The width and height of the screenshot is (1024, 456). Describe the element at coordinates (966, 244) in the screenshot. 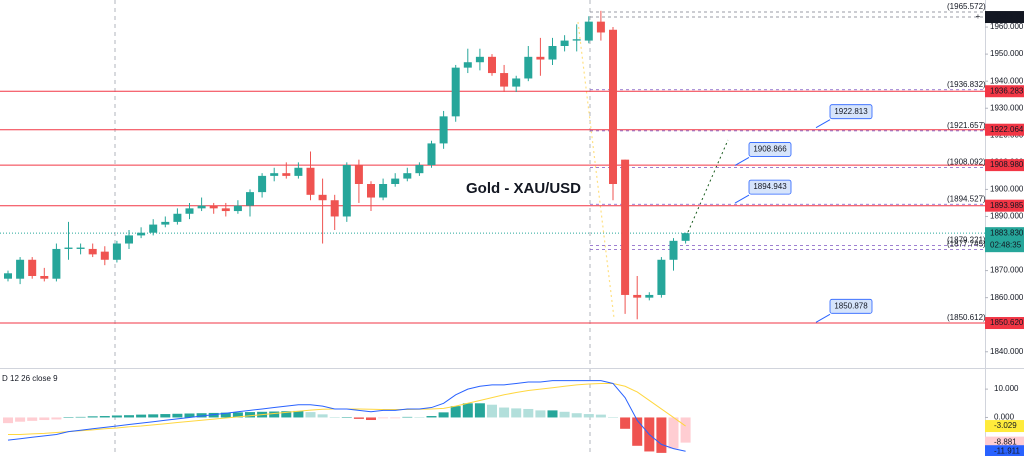

I see `price-marker-label: (1877.745)` at that location.